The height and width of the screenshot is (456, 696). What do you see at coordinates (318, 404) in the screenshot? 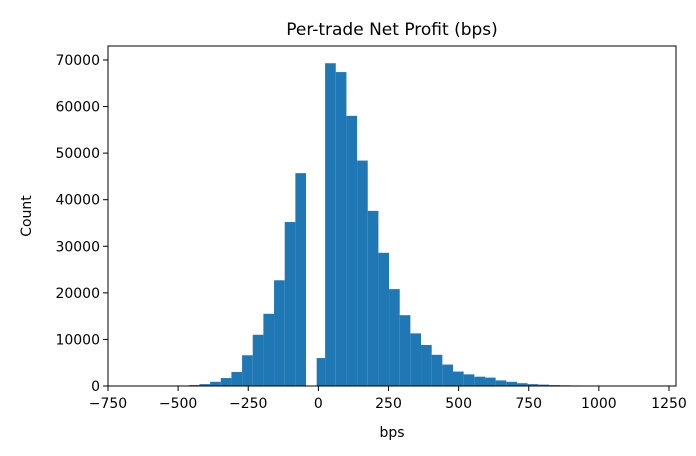
I see `x-tick-label: 0` at bounding box center [318, 404].